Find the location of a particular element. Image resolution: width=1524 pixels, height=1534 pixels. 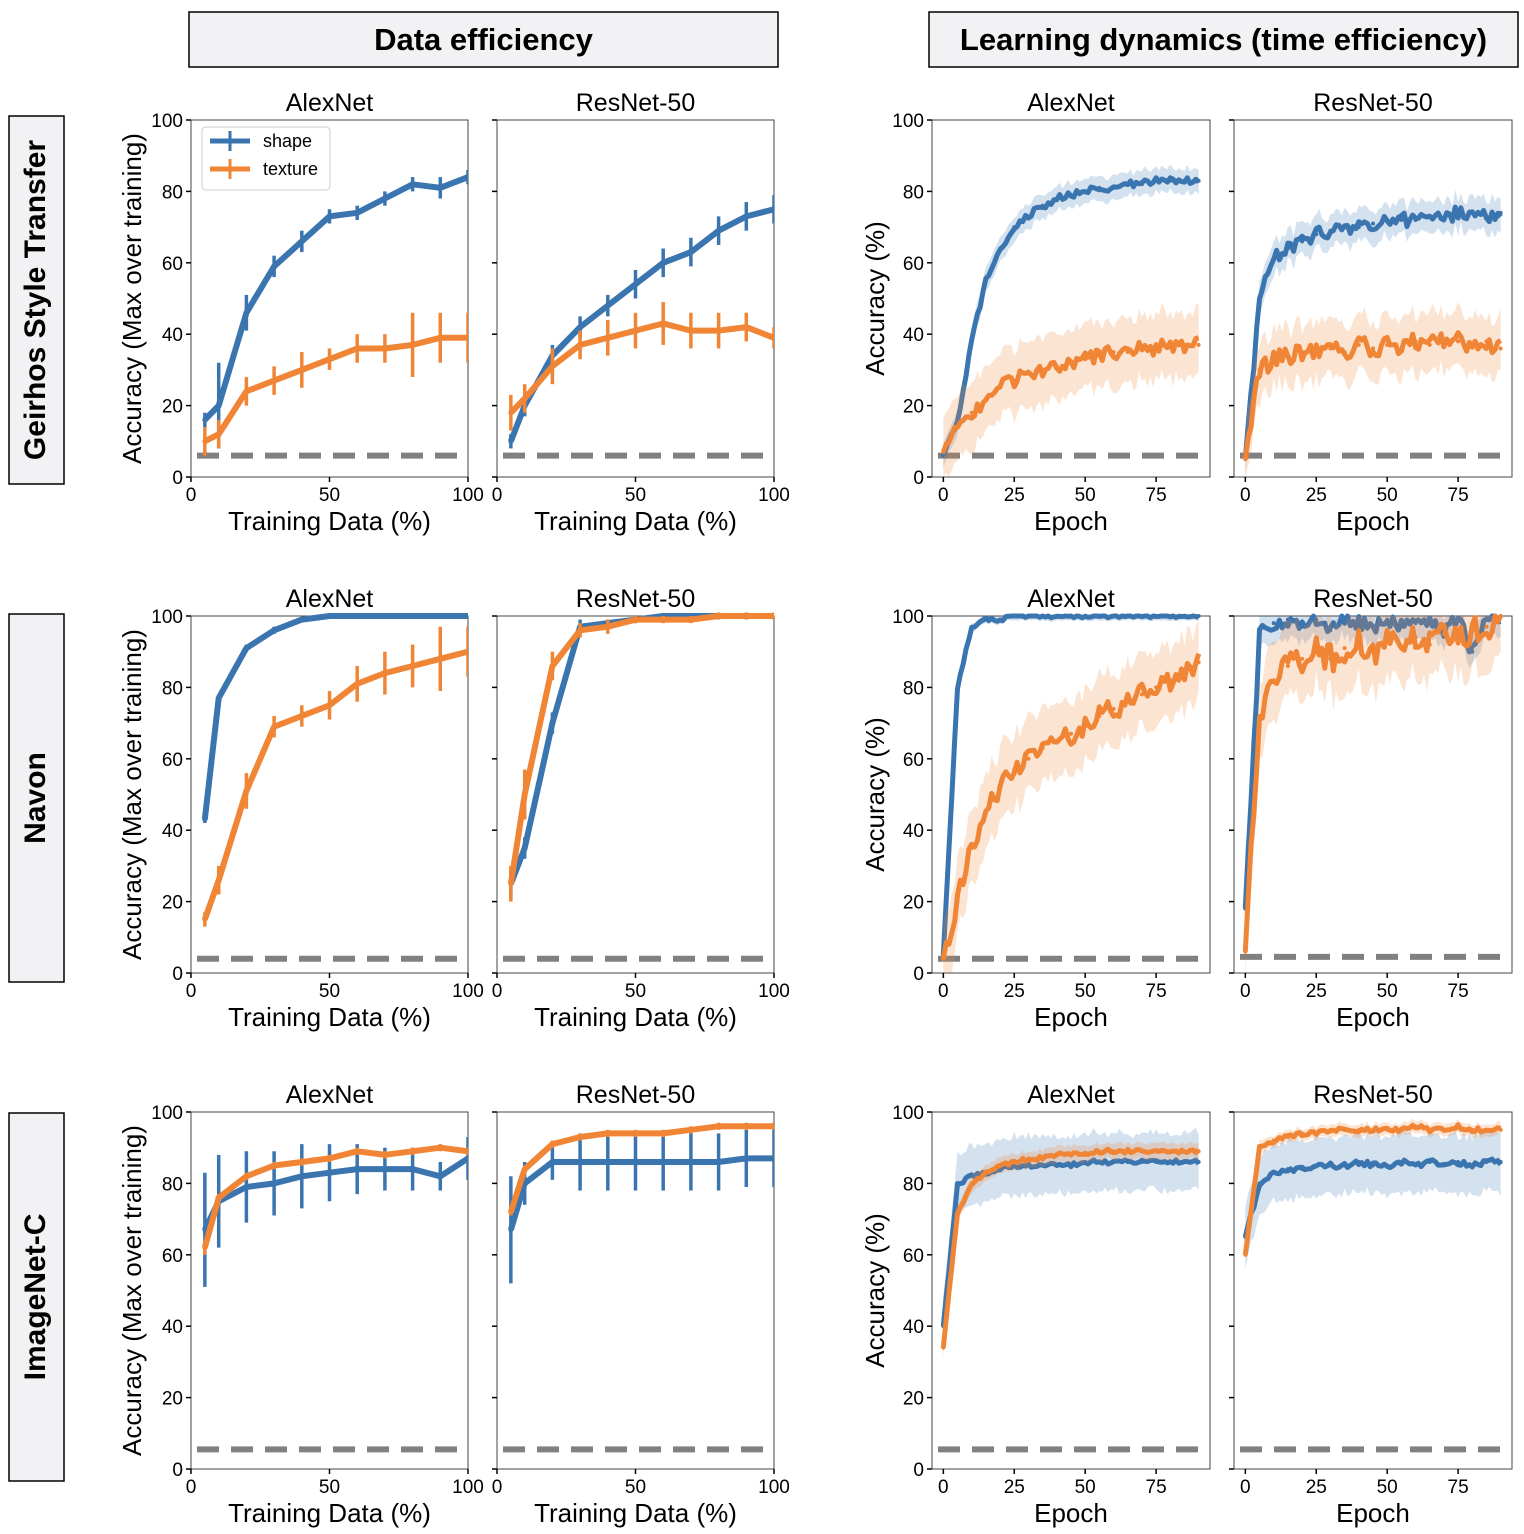

x-tick-label: 0 is located at coordinates (1245, 991).